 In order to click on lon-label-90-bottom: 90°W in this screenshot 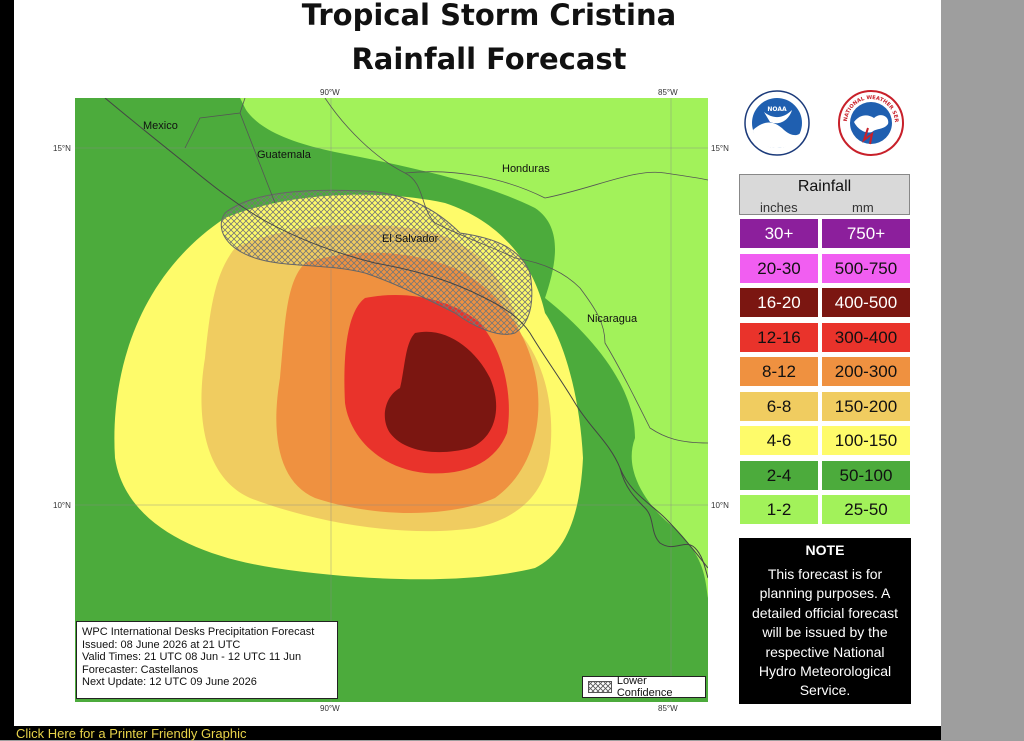, I will do `click(330, 708)`.